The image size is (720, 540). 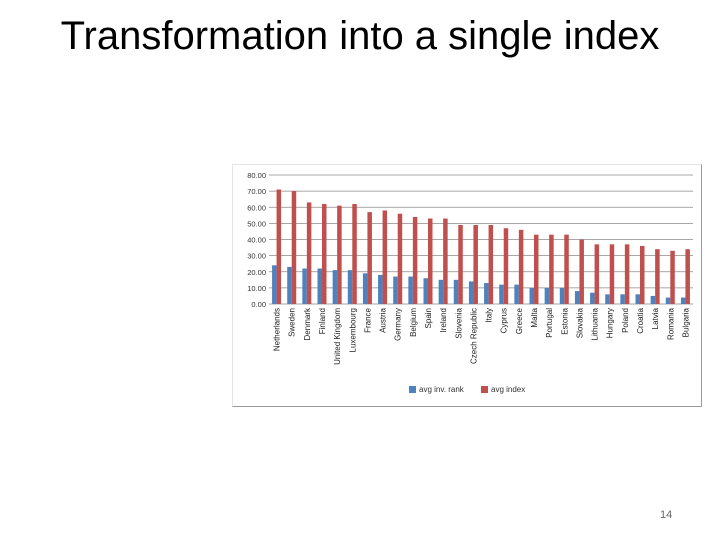 What do you see at coordinates (655, 318) in the screenshot?
I see `x-tick-label: Latvia` at bounding box center [655, 318].